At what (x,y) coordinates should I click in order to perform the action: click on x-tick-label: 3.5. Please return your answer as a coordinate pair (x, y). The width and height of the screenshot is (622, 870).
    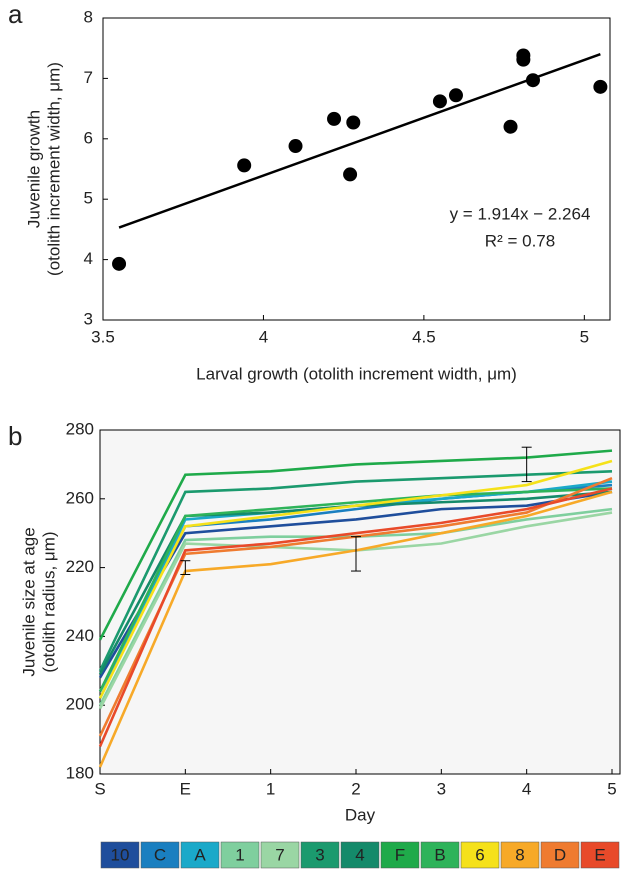
    Looking at the image, I should click on (103, 336).